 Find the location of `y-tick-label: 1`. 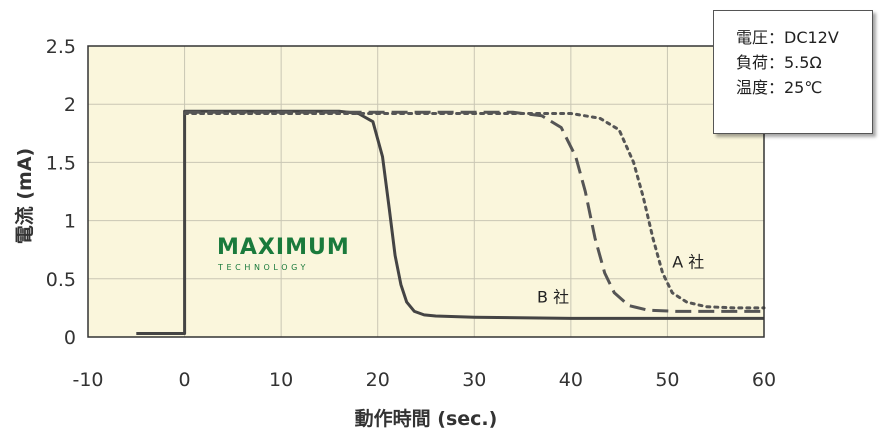

y-tick-label: 1 is located at coordinates (70, 222).